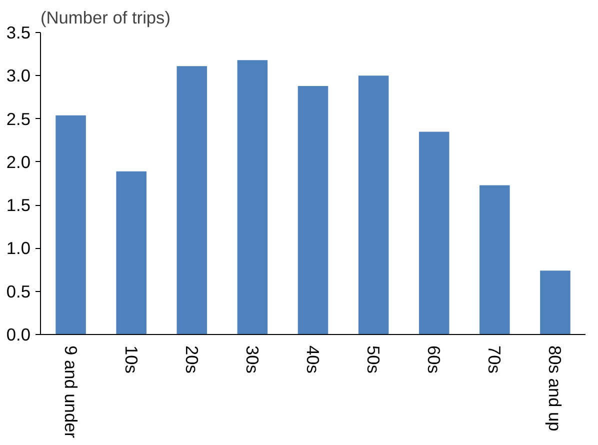 The width and height of the screenshot is (598, 445). Describe the element at coordinates (192, 360) in the screenshot. I see `x-tick-label: 20s` at that location.